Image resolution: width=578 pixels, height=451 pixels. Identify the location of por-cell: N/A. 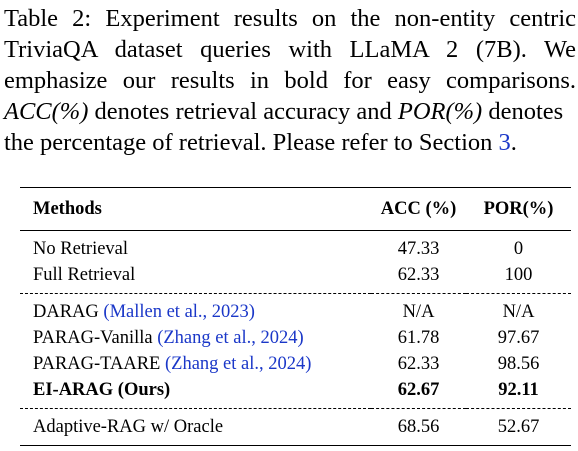
(518, 309).